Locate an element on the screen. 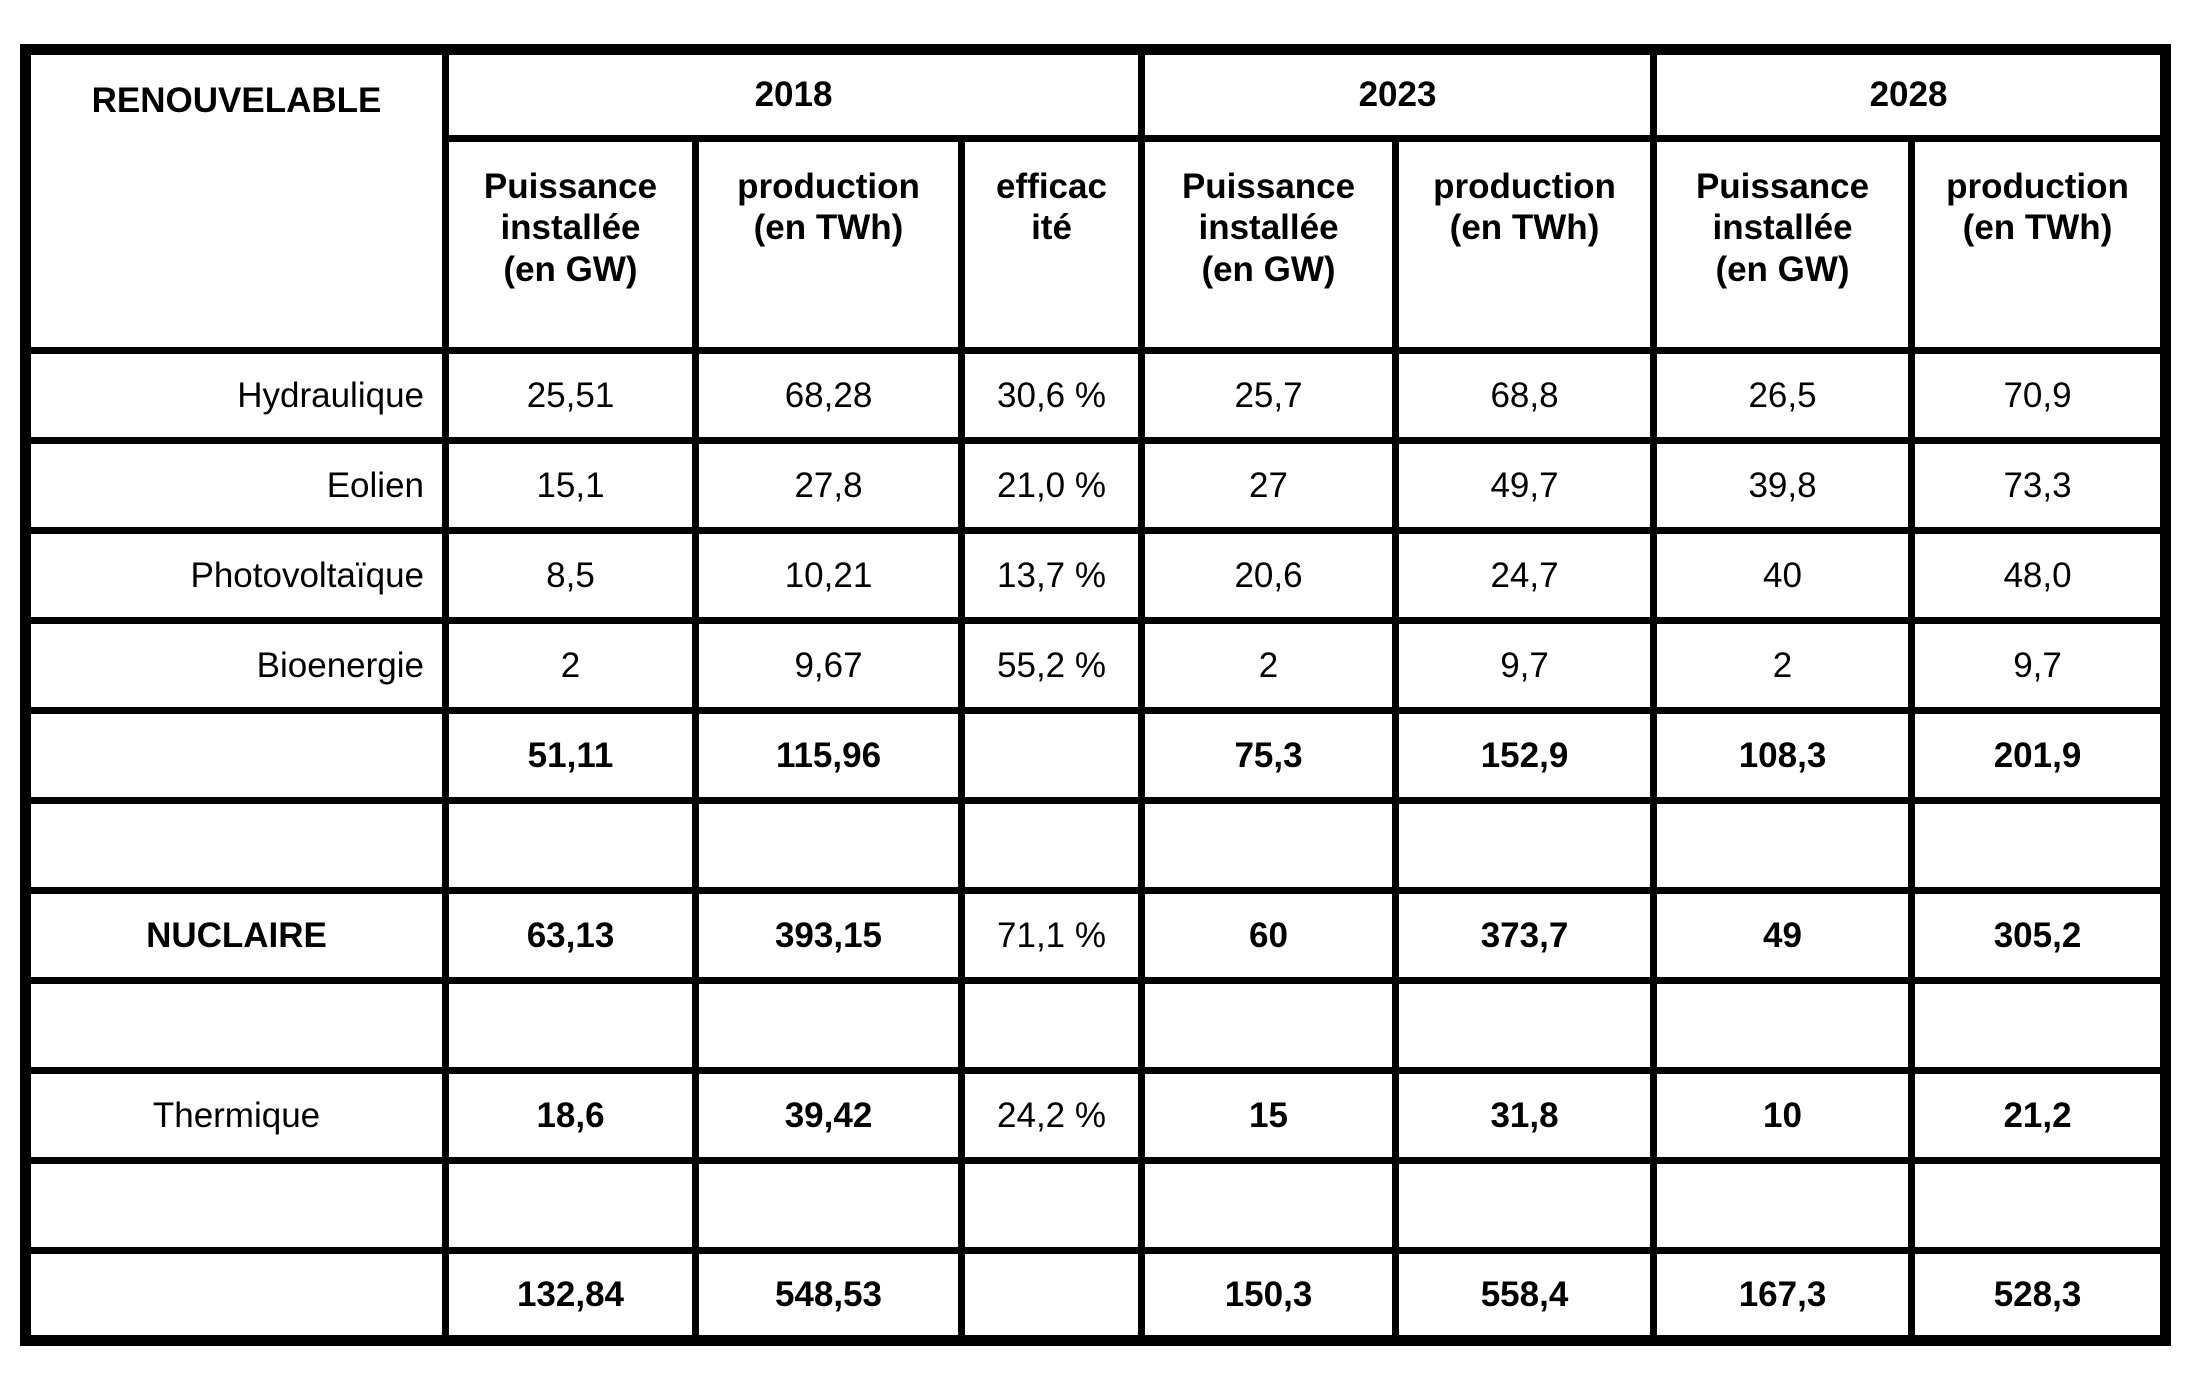 The height and width of the screenshot is (1375, 2200). cell-photovoltaique-t18: 10,21 is located at coordinates (828, 575).